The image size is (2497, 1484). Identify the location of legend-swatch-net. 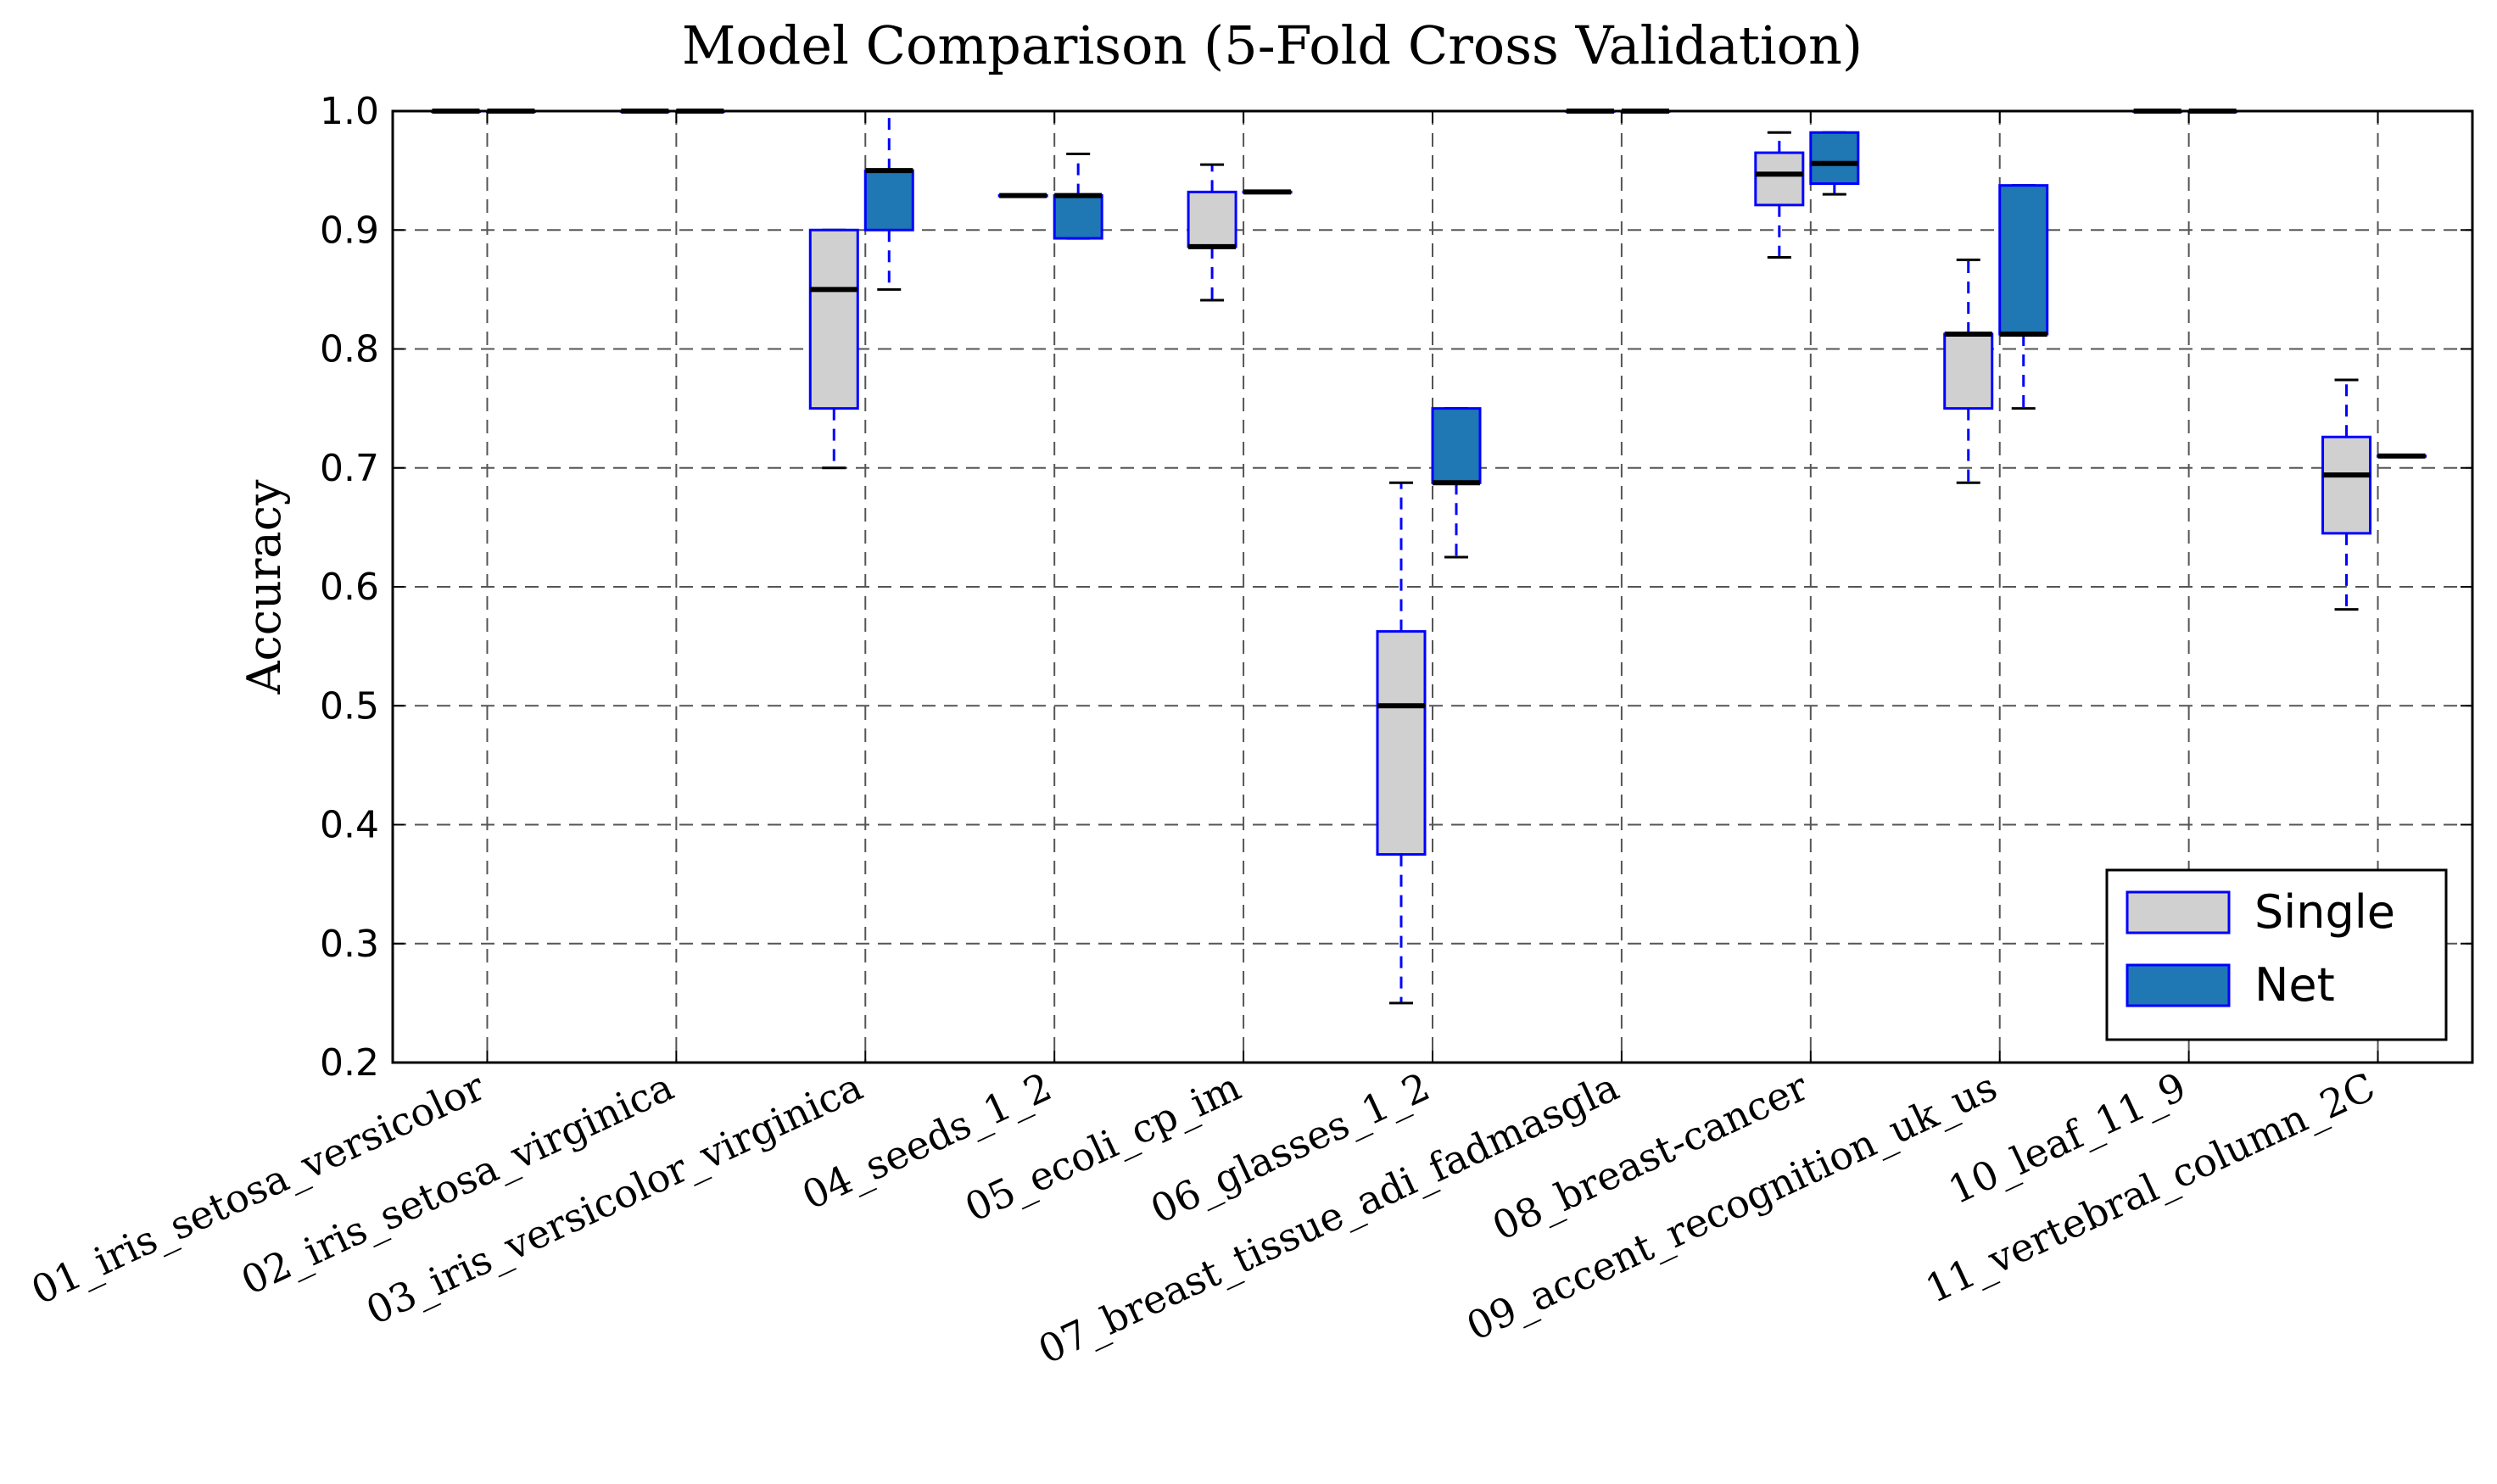
(2178, 985).